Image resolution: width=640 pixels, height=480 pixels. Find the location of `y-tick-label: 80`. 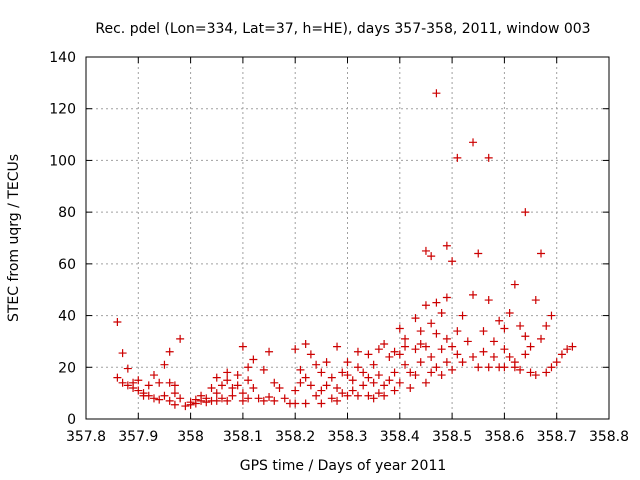

y-tick-label: 80 is located at coordinates (67, 213).